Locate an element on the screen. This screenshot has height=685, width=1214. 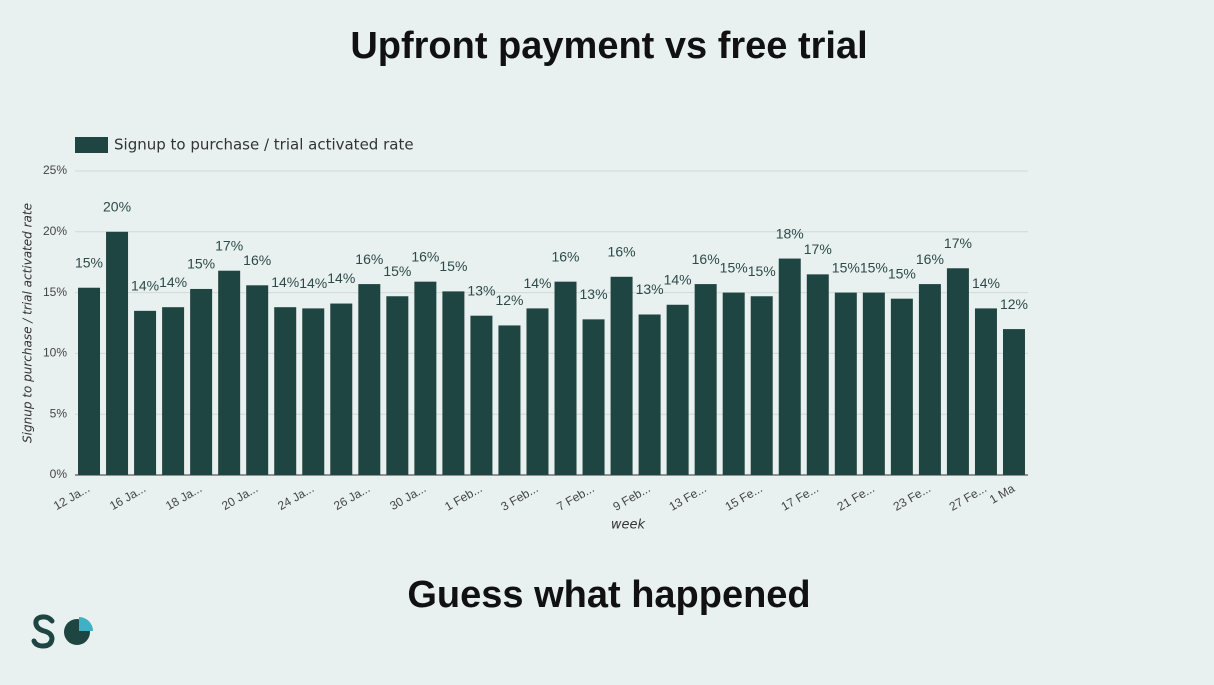
data-label: 20% is located at coordinates (117, 207).